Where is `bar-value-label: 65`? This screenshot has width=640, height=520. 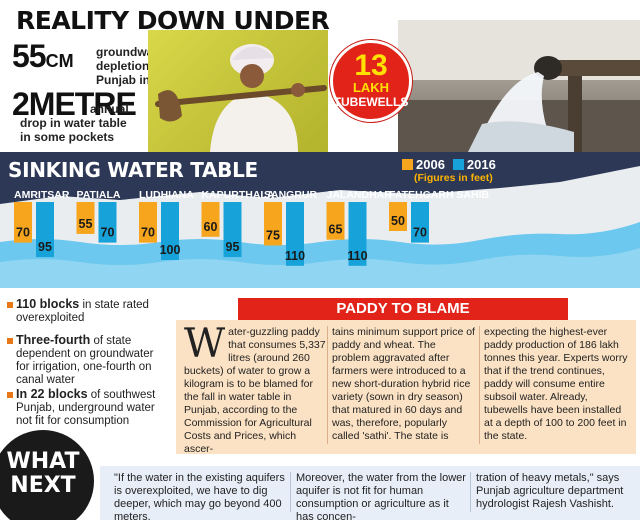 bar-value-label: 65 is located at coordinates (336, 230).